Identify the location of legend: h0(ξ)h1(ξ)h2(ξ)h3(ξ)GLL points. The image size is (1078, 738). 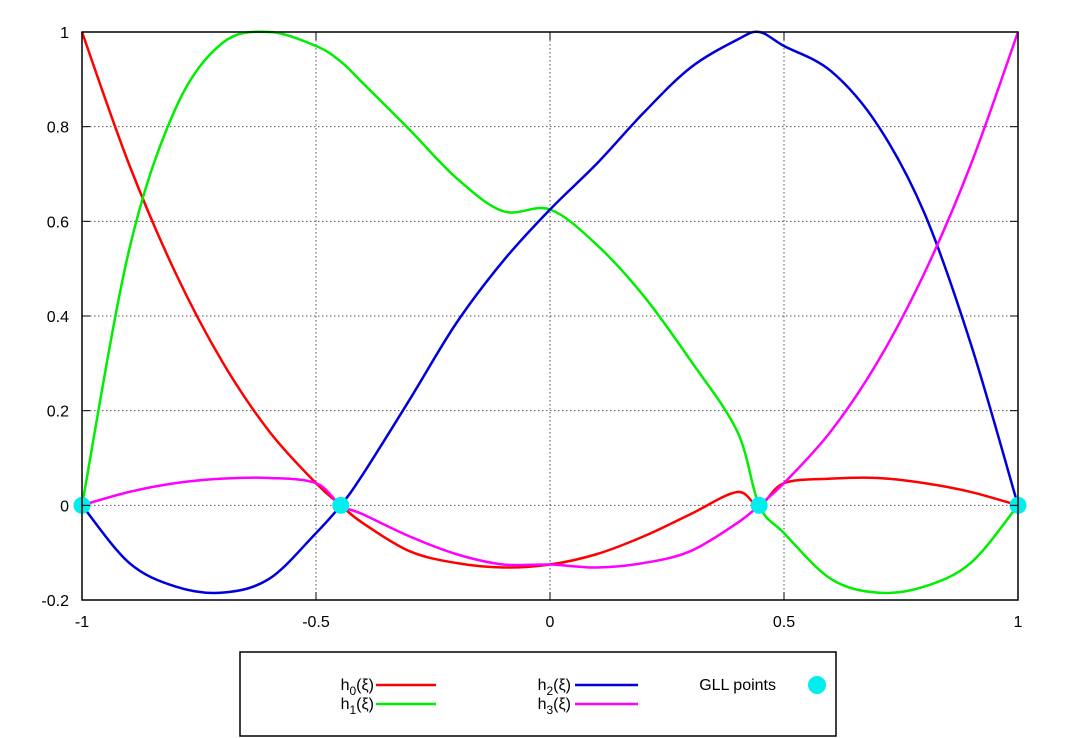
(538, 694).